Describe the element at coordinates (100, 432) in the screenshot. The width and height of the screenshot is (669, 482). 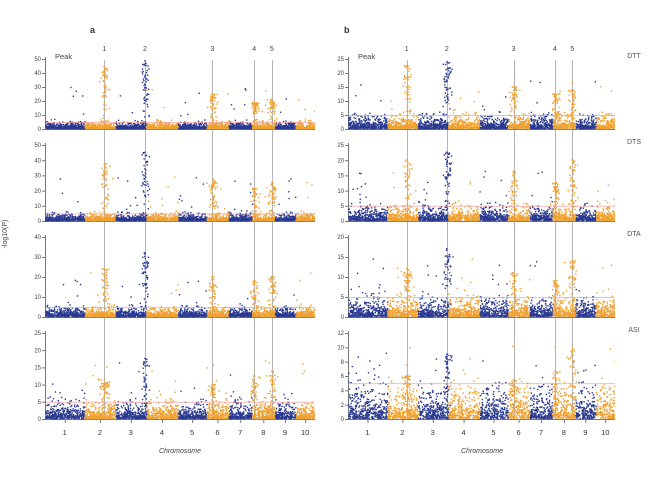
I see `chromosome-label-2-a: 2` at that location.